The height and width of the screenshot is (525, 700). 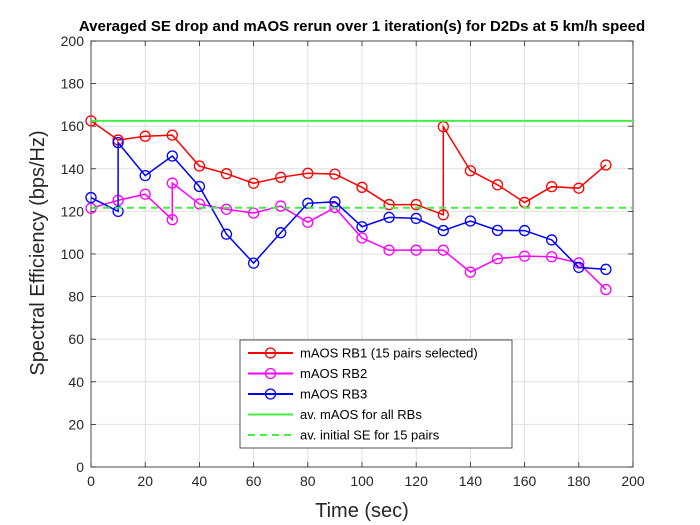 I want to click on legend-label: mAOS RB2, so click(x=333, y=373).